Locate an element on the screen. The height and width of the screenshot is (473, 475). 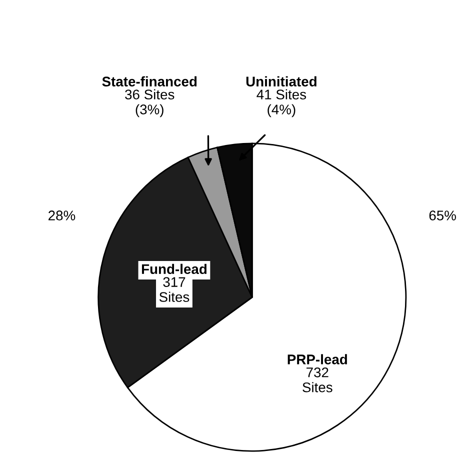
data-label: 41 Sites (4%) is located at coordinates (281, 103).